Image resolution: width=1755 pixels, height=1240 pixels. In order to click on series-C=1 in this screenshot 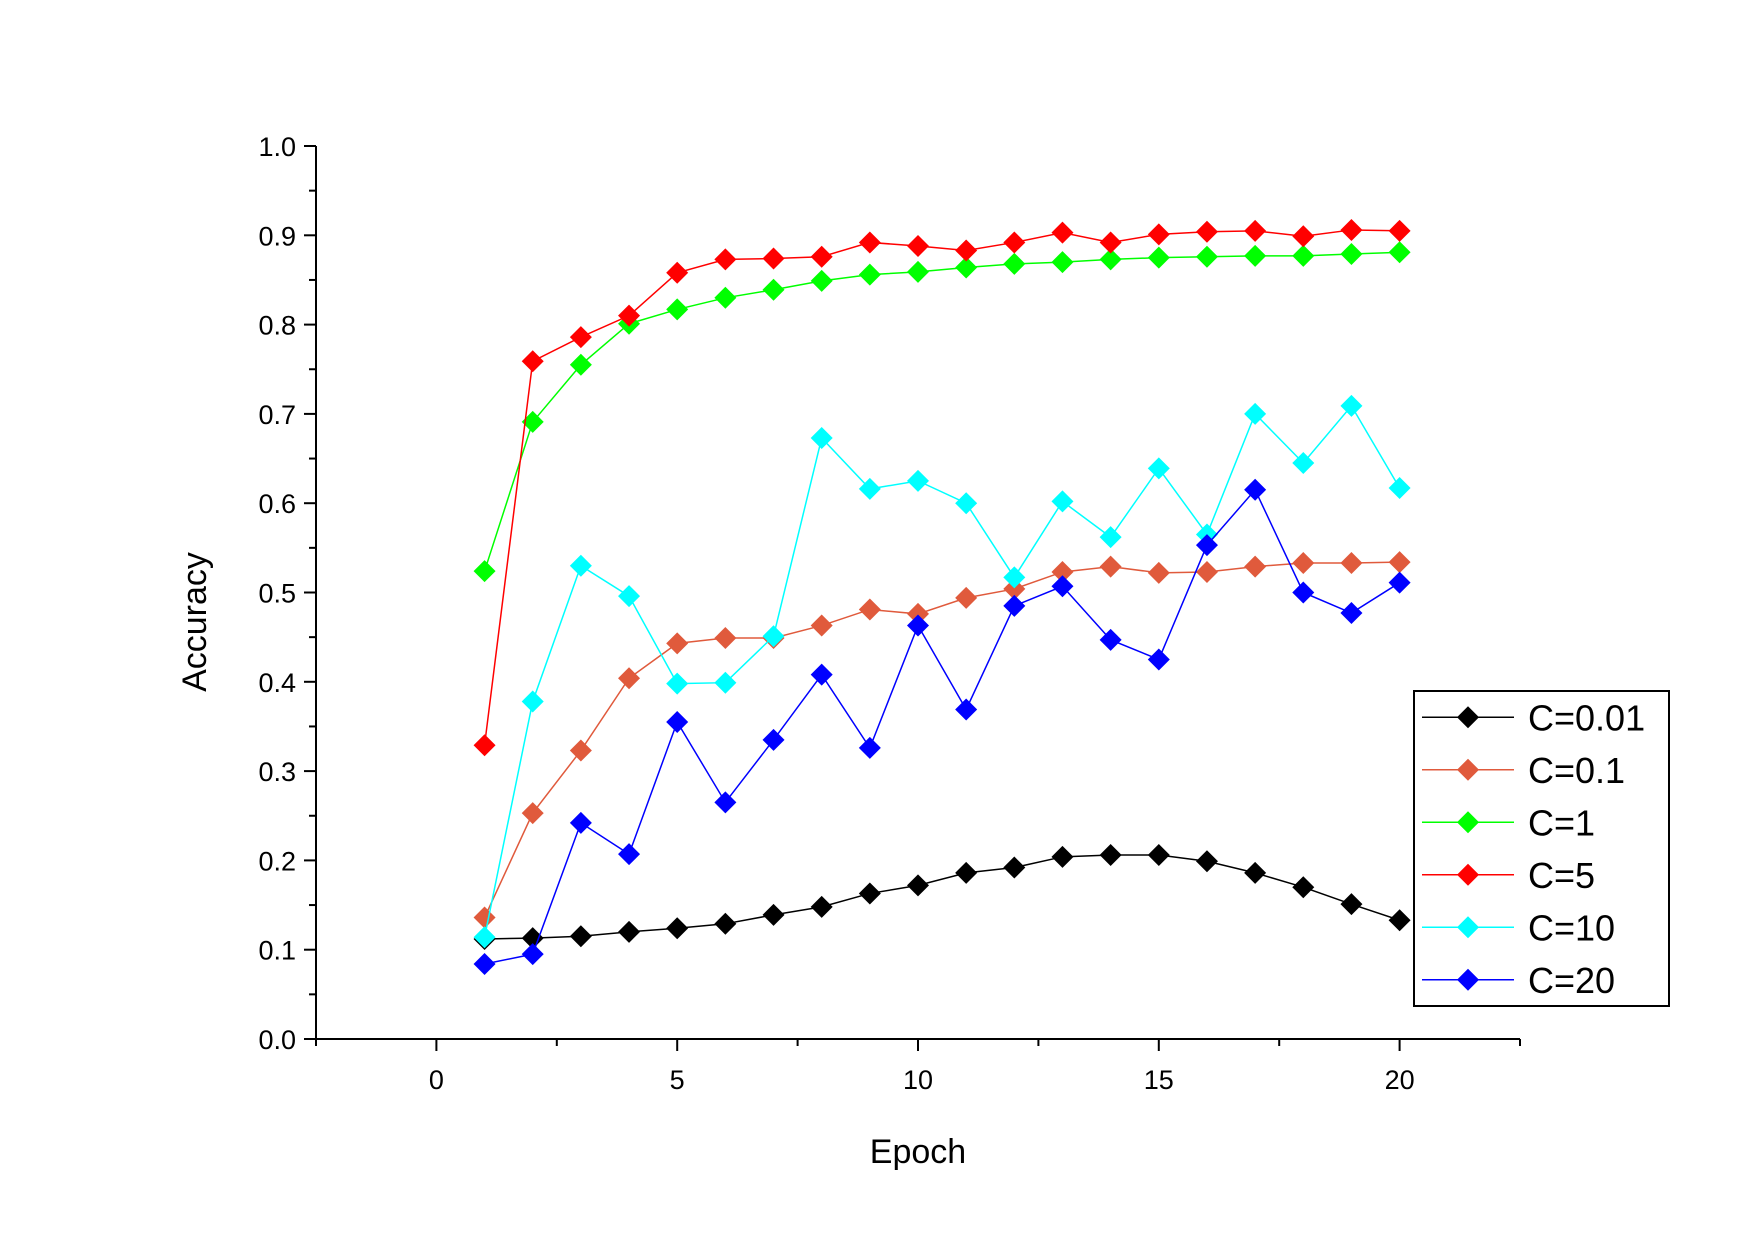, I will do `click(942, 412)`.